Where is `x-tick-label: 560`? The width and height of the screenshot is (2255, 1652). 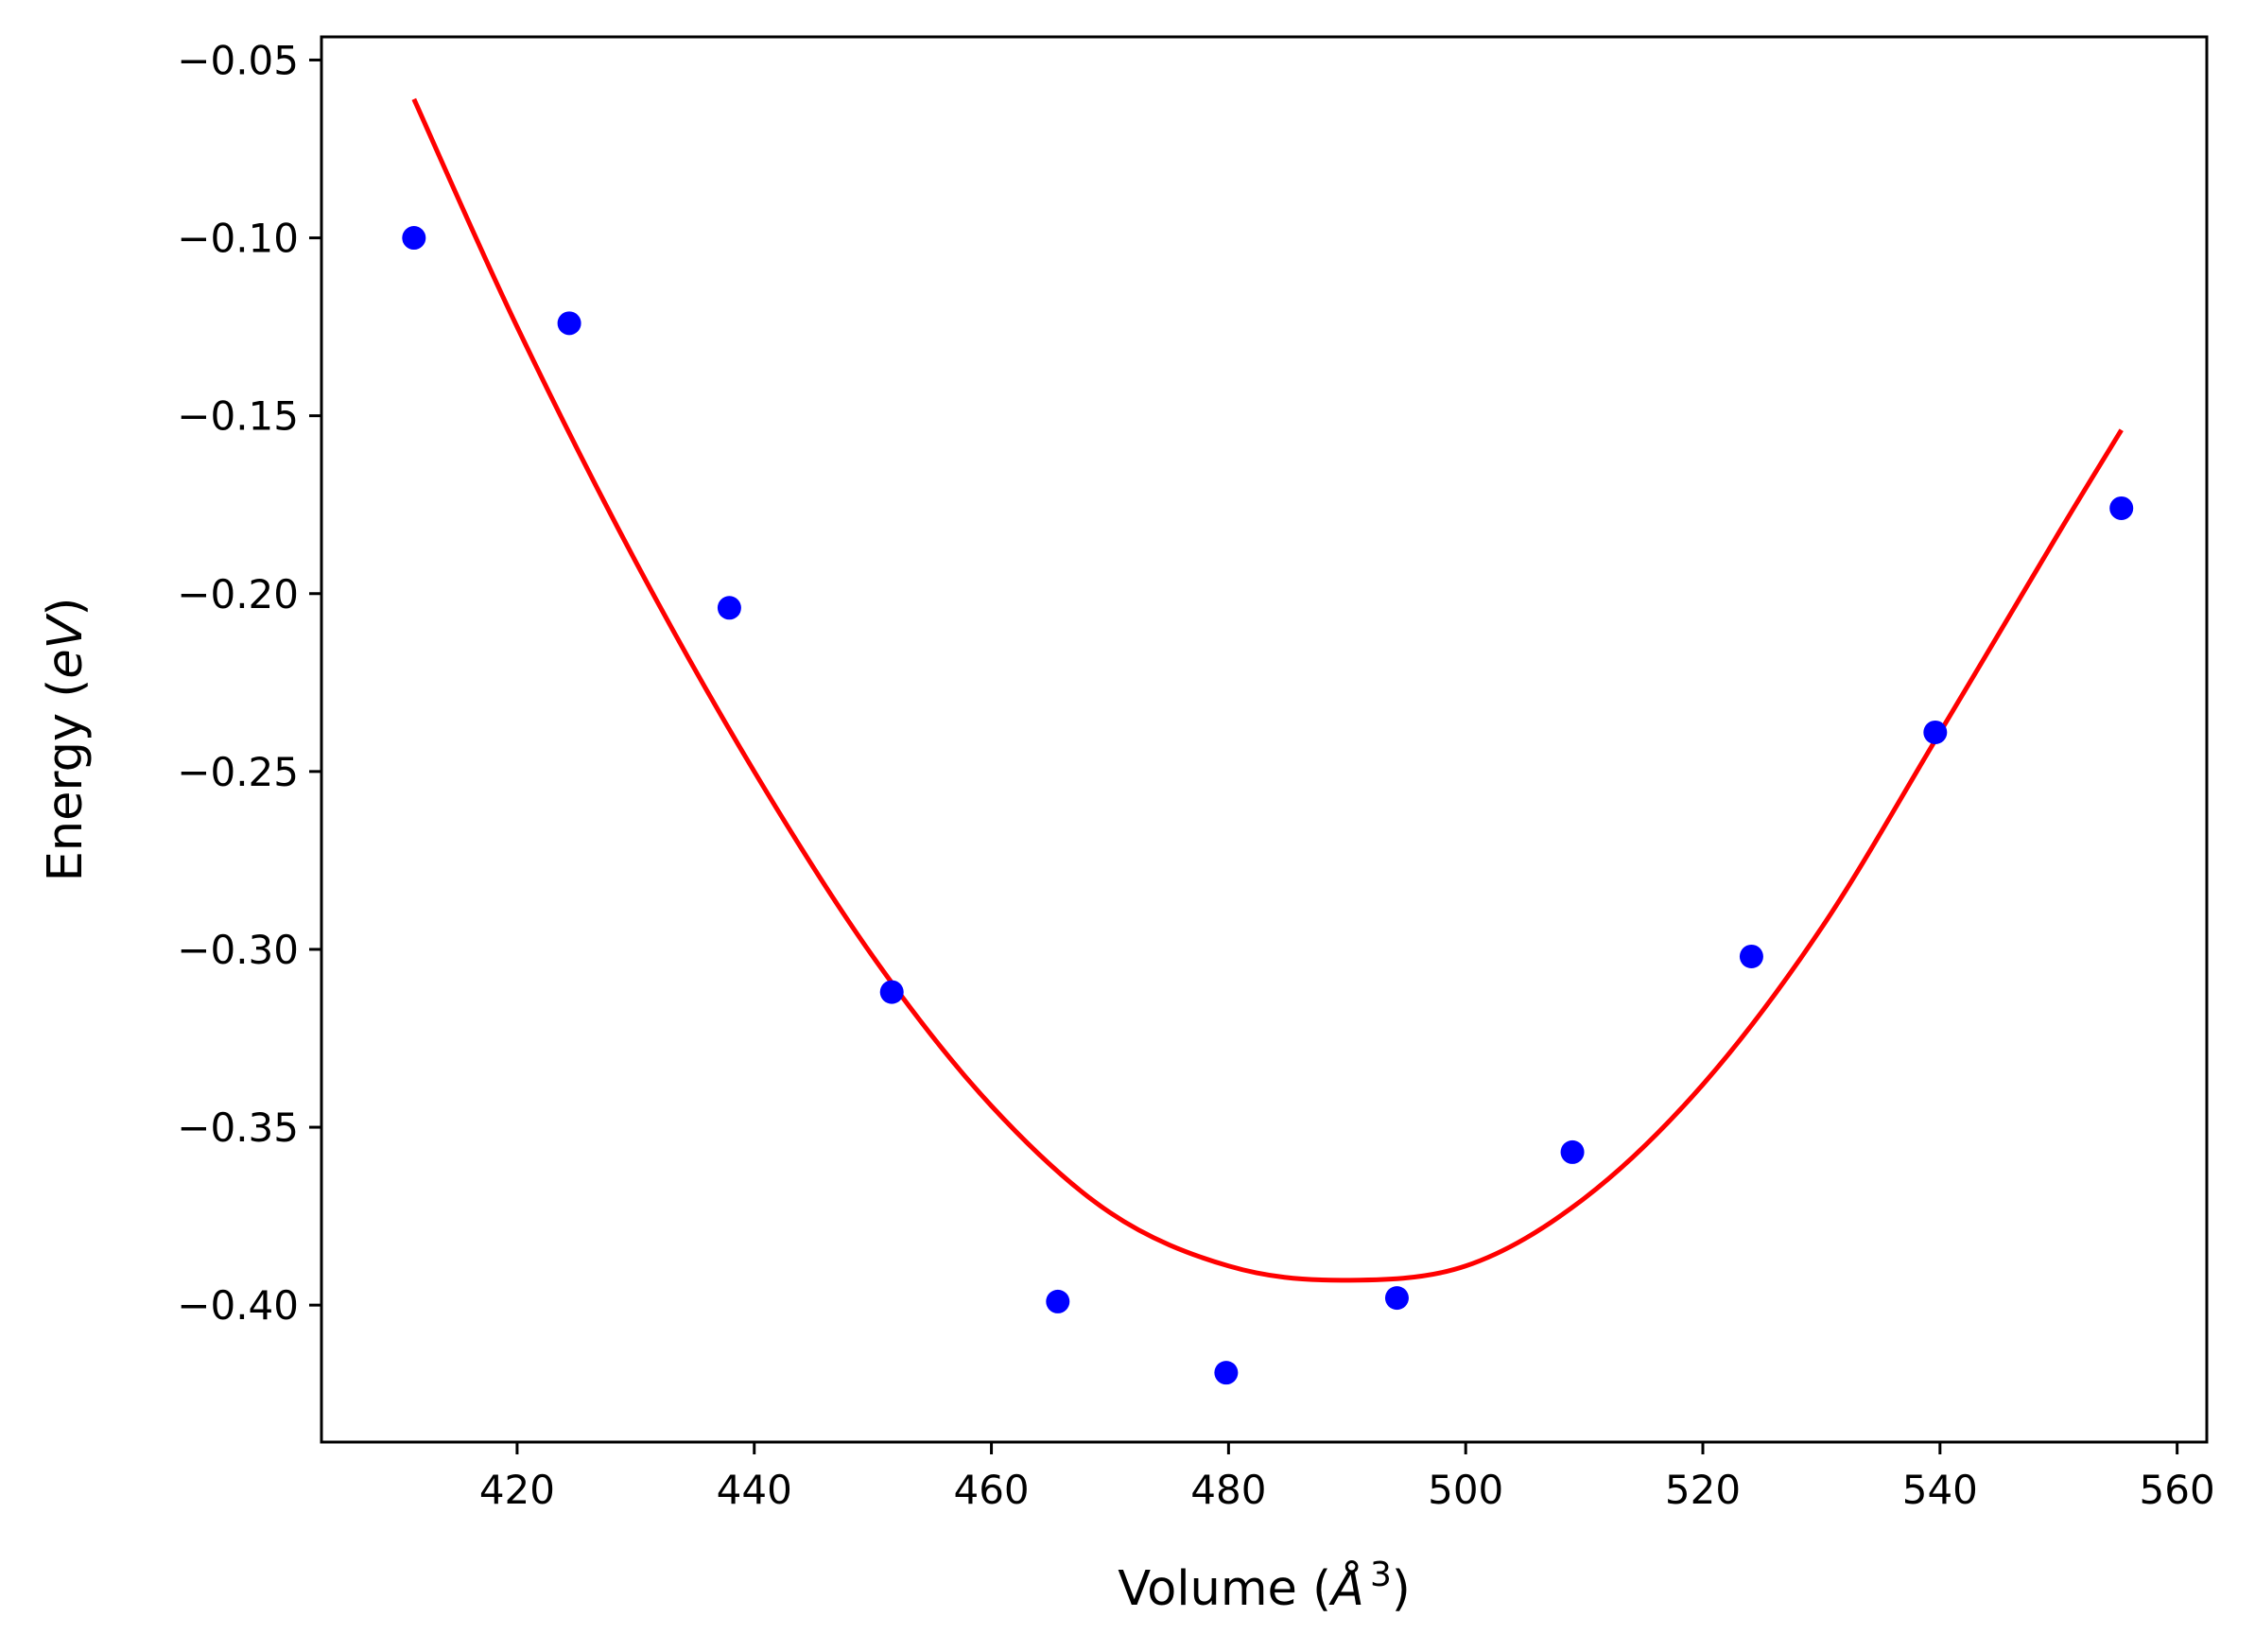
x-tick-label: 560 is located at coordinates (2177, 1490).